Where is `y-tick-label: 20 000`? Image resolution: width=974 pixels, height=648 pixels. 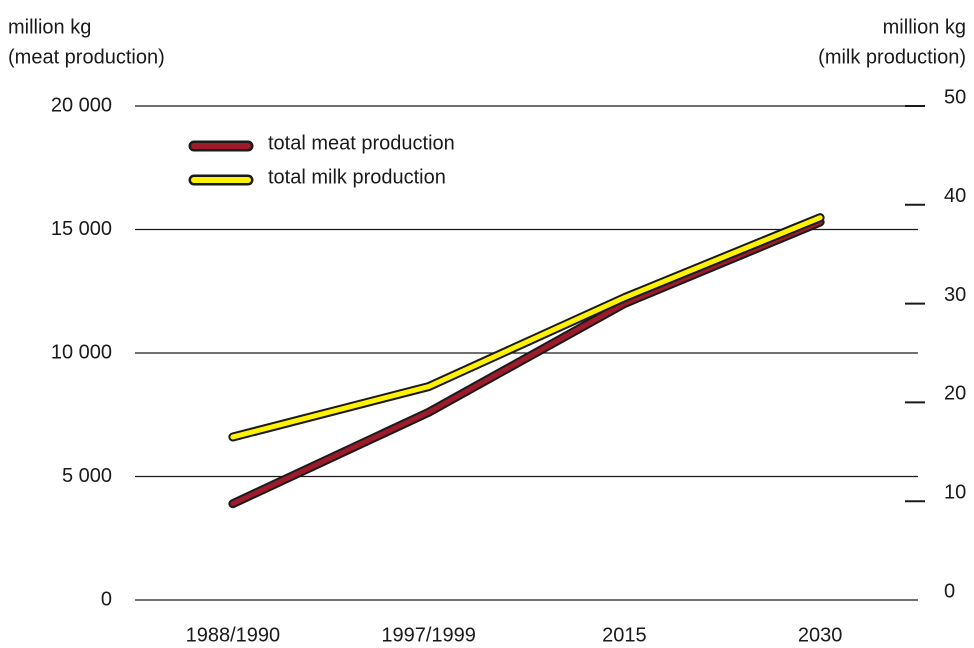 y-tick-label: 20 000 is located at coordinates (81, 105).